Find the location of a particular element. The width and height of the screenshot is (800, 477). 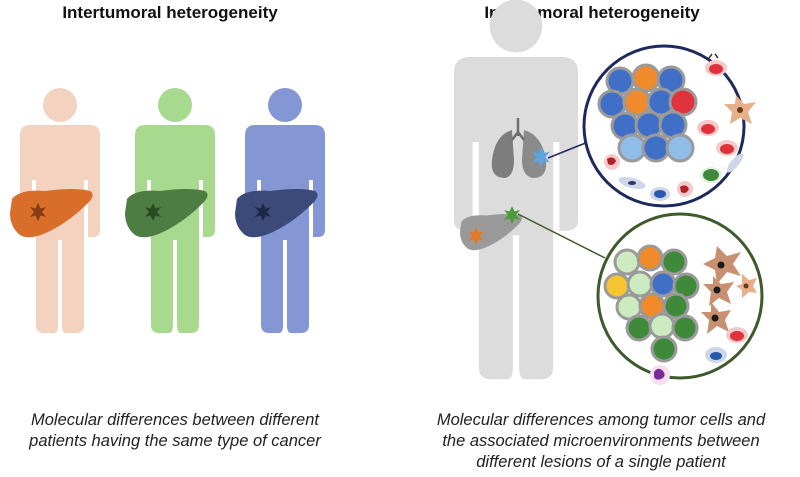

intratumoral-caption-line-3: different lesions of a single patient is located at coordinates (601, 462).